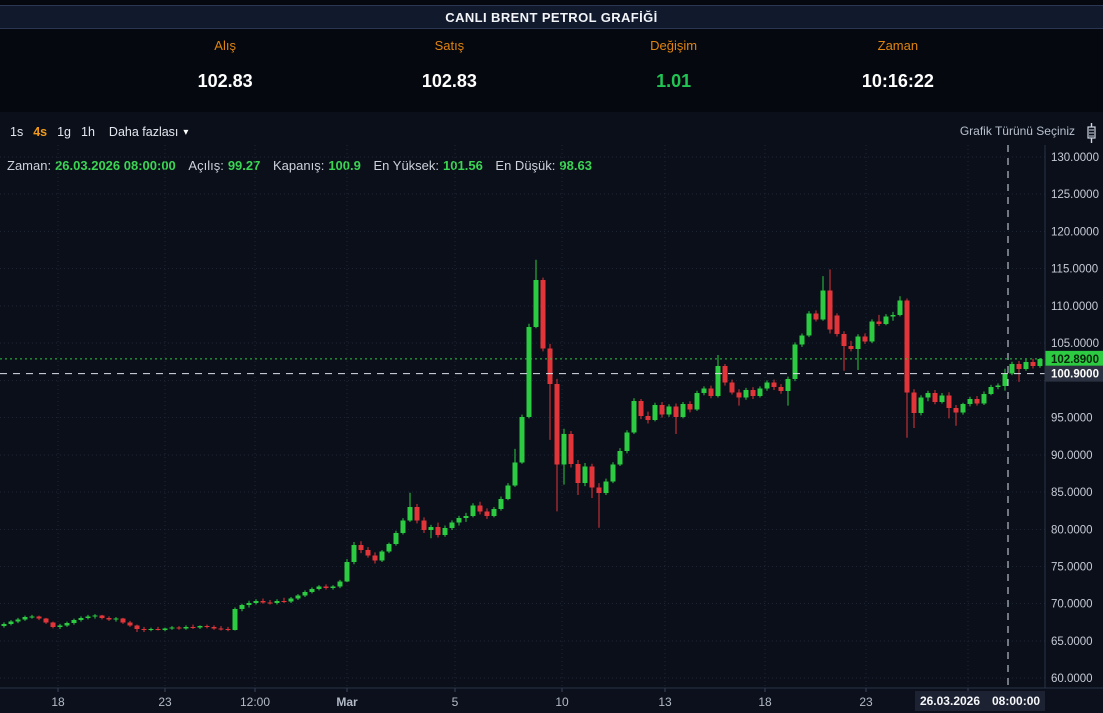 This screenshot has height=713, width=1103. Describe the element at coordinates (225, 81) in the screenshot. I see `bid-value: 102.83` at that location.